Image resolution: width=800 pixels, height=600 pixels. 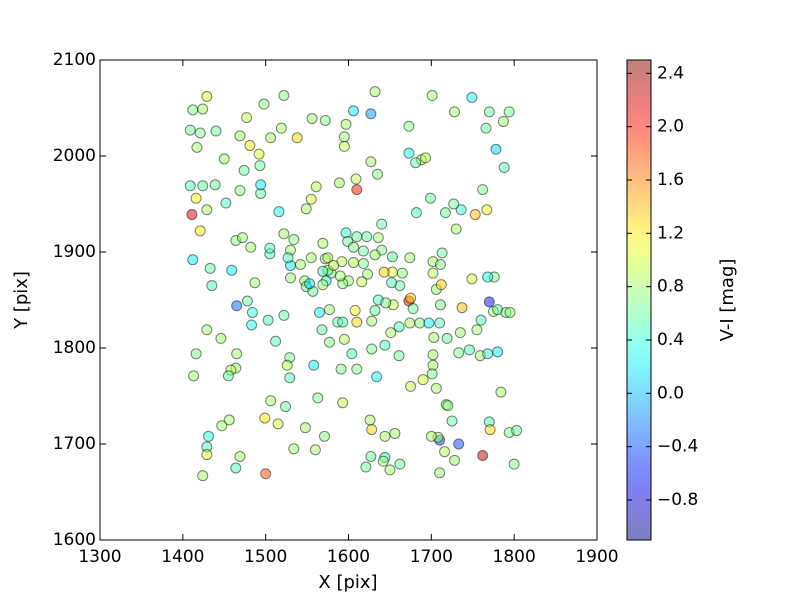 I want to click on colorbar-tick-label: 2.0, so click(x=670, y=127).